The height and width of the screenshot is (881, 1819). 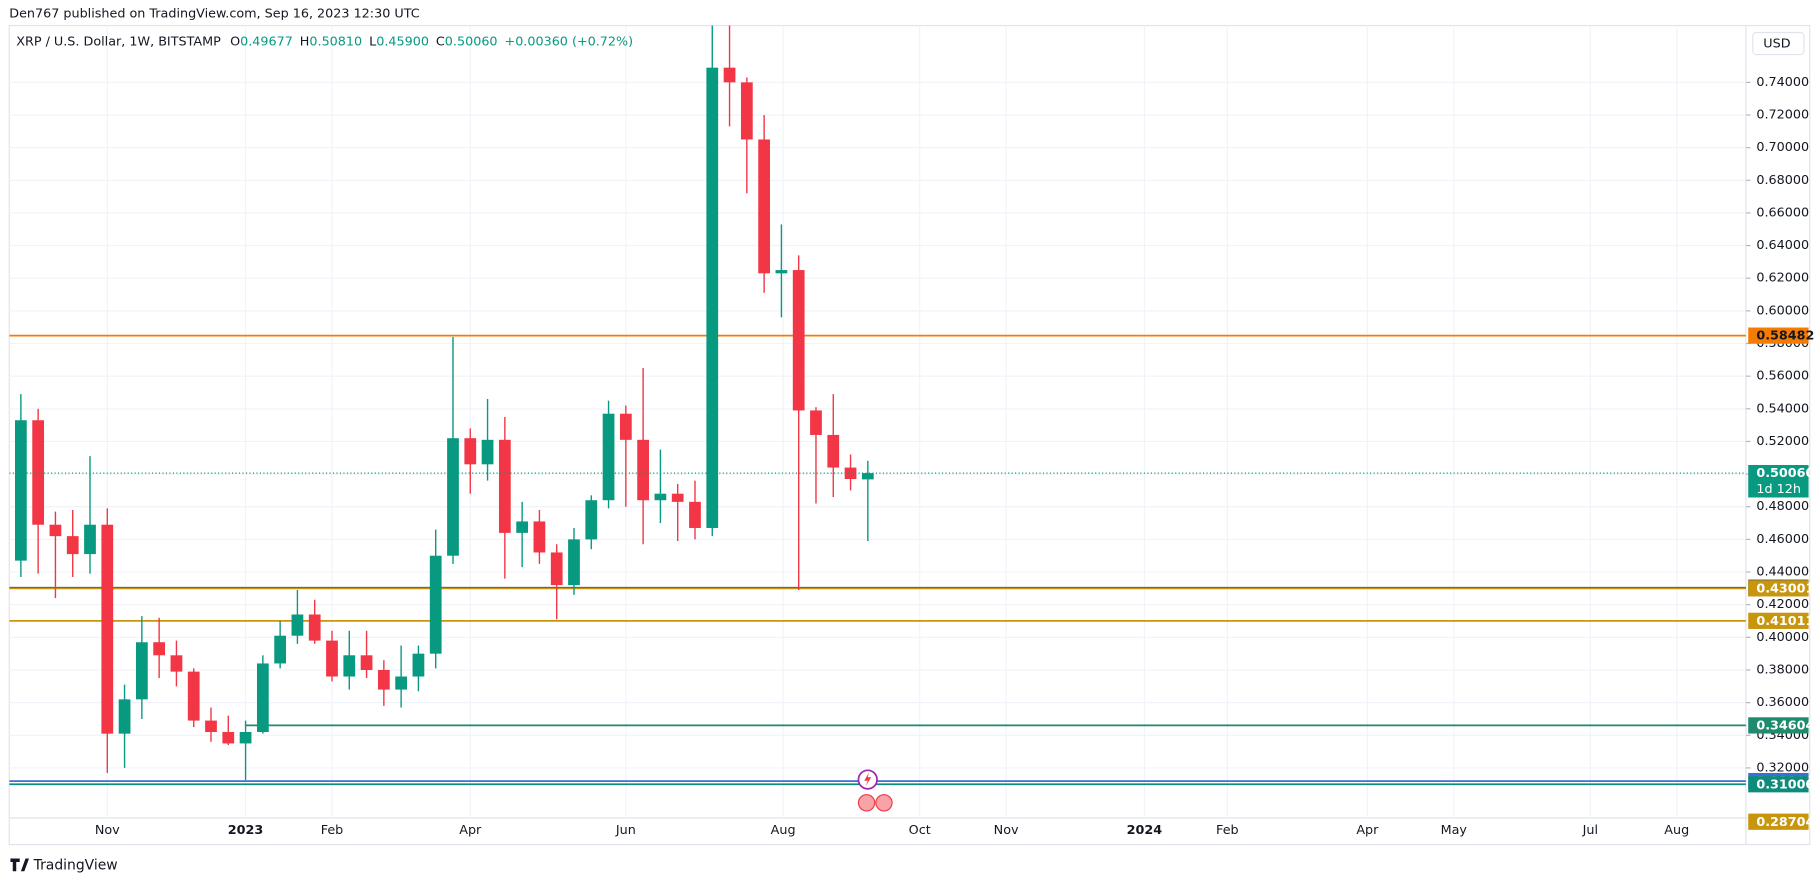 I want to click on legend-value: +0.00360 (+0.72%), so click(x=569, y=41).